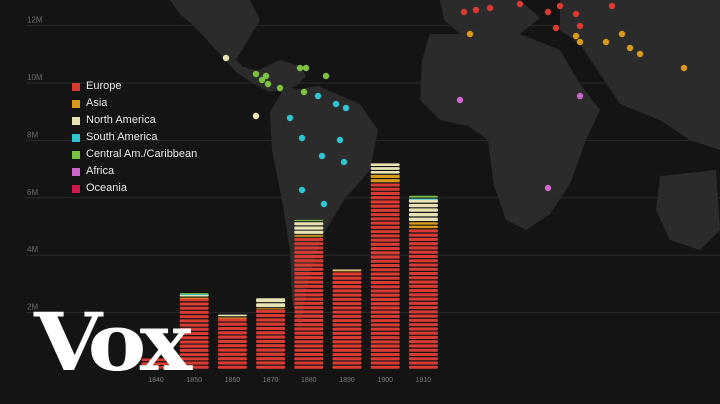 This screenshot has height=404, width=720. I want to click on legend-item: Europe, so click(134, 86).